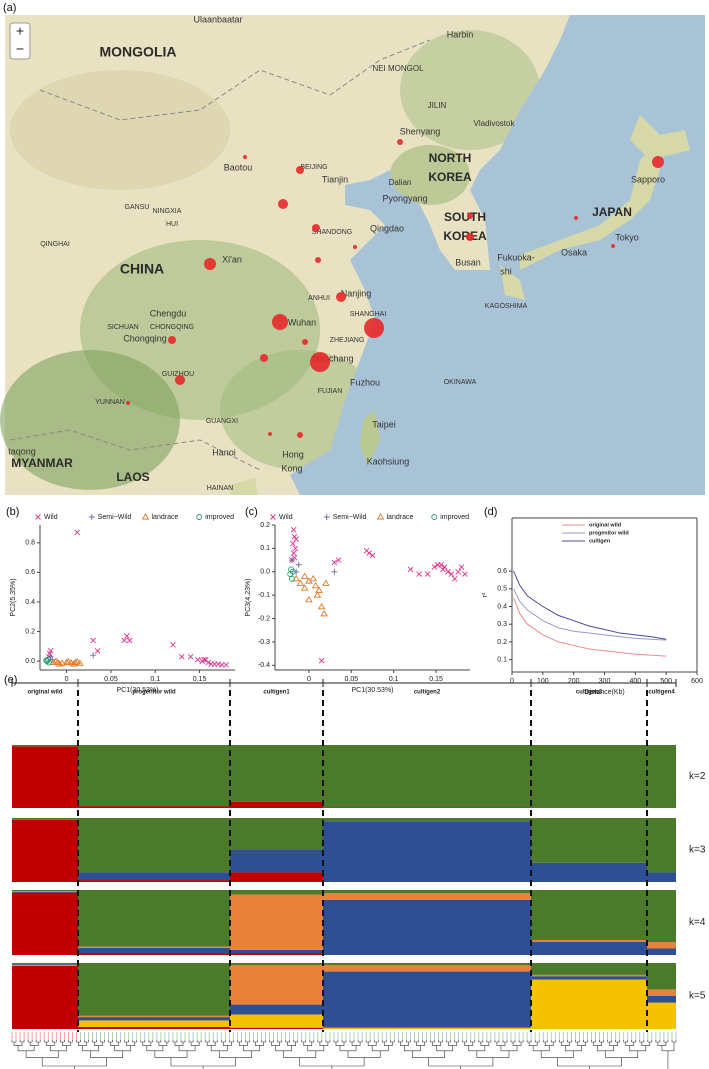 This screenshot has width=709, height=1069. What do you see at coordinates (609, 533) in the screenshot?
I see `legend-label: progenitor wild` at bounding box center [609, 533].